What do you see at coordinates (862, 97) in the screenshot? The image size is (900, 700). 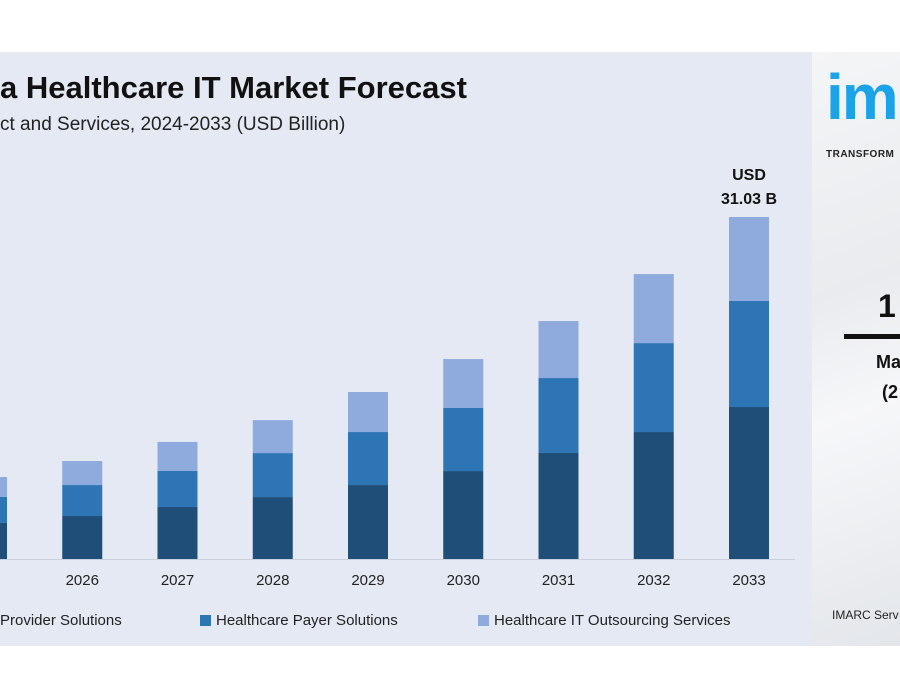 I see `imarc-logo: im` at bounding box center [862, 97].